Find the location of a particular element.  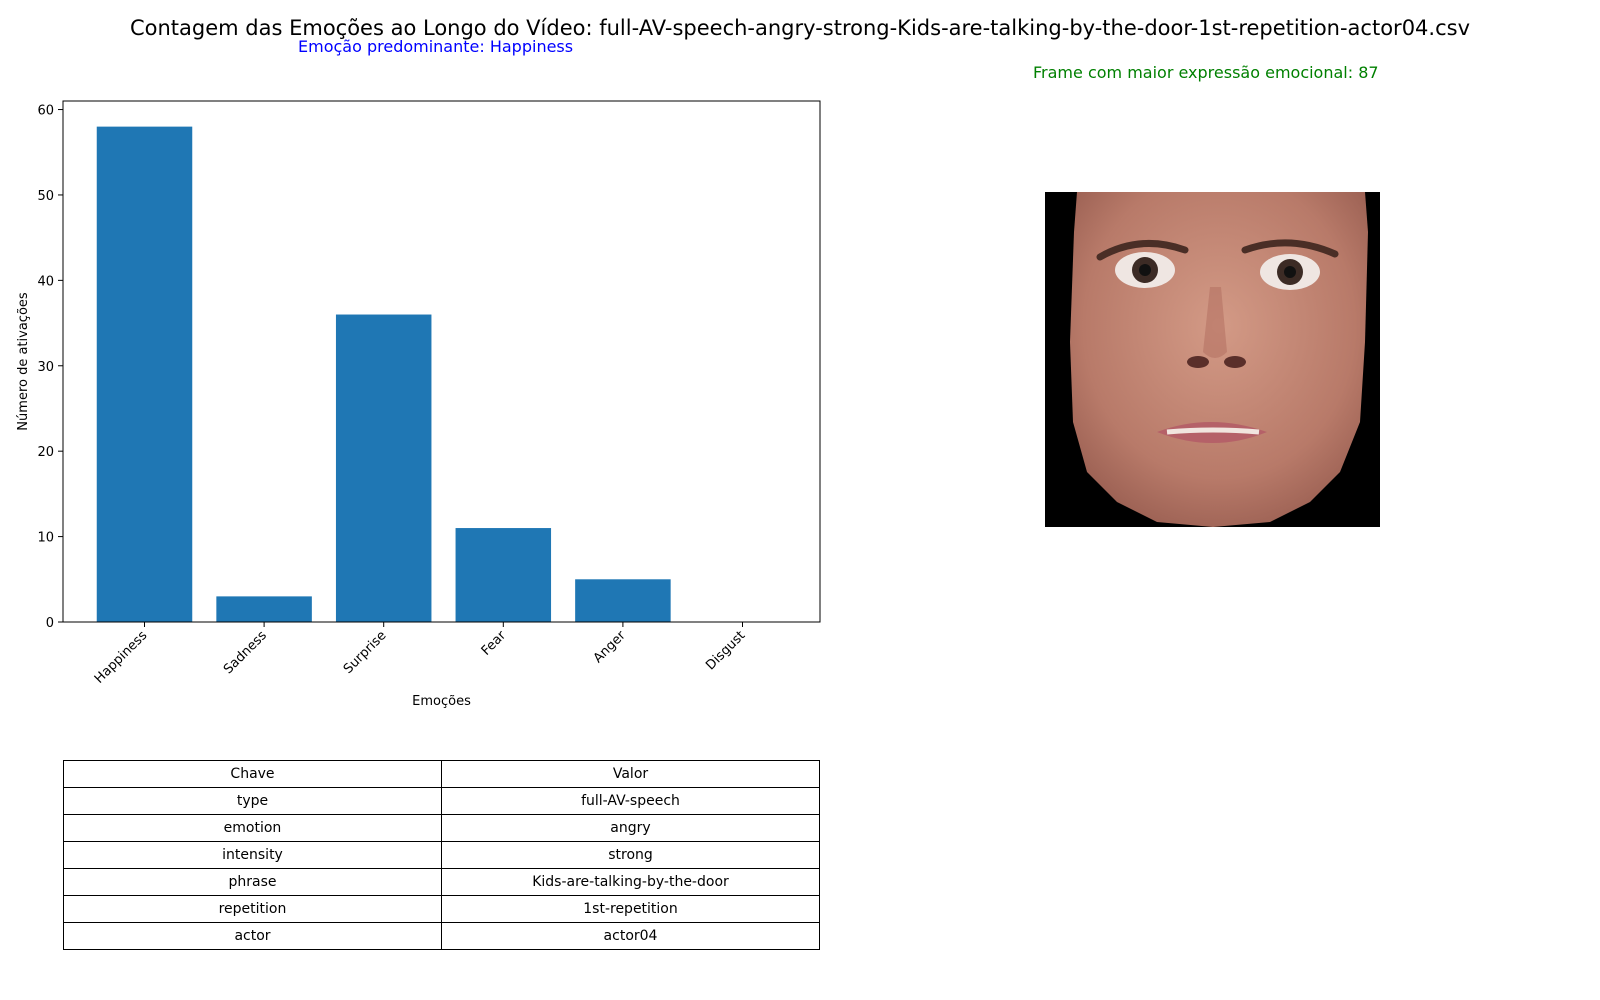

y-tick-label: 10 is located at coordinates (45, 538).